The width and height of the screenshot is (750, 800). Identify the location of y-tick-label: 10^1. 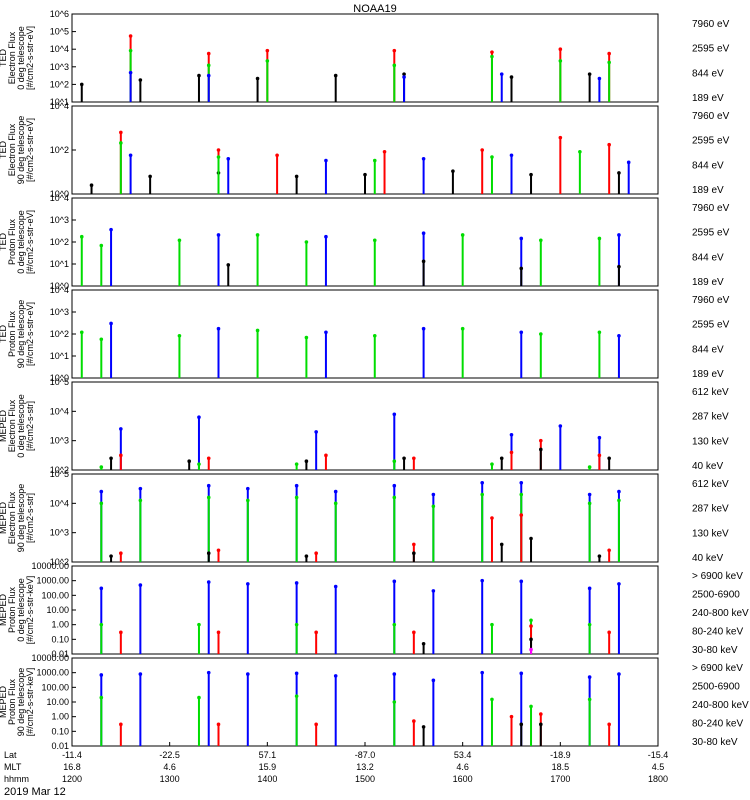
(59, 356).